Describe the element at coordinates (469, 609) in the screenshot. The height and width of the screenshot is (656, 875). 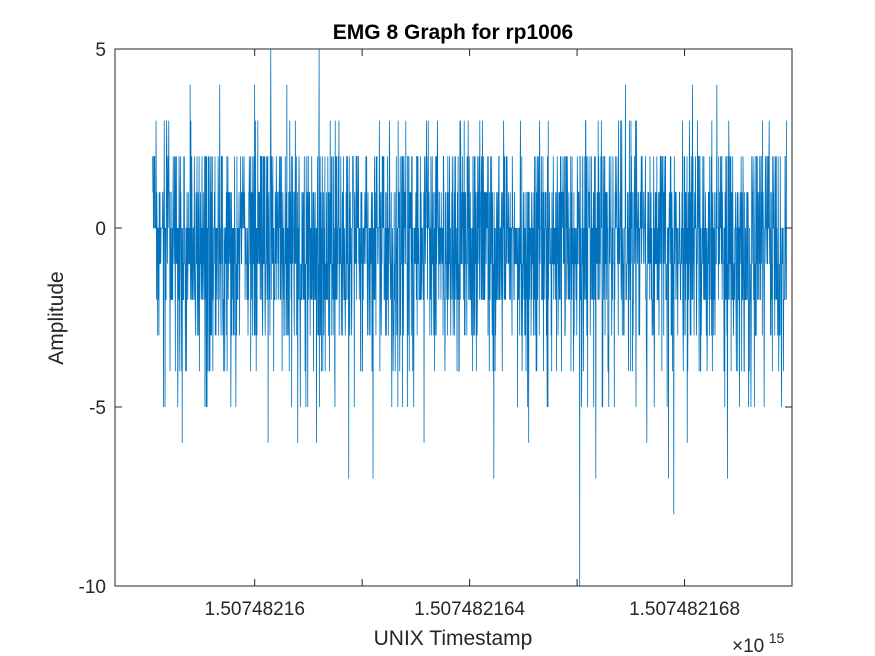
I see `x-tick-label: 1.507482164` at that location.